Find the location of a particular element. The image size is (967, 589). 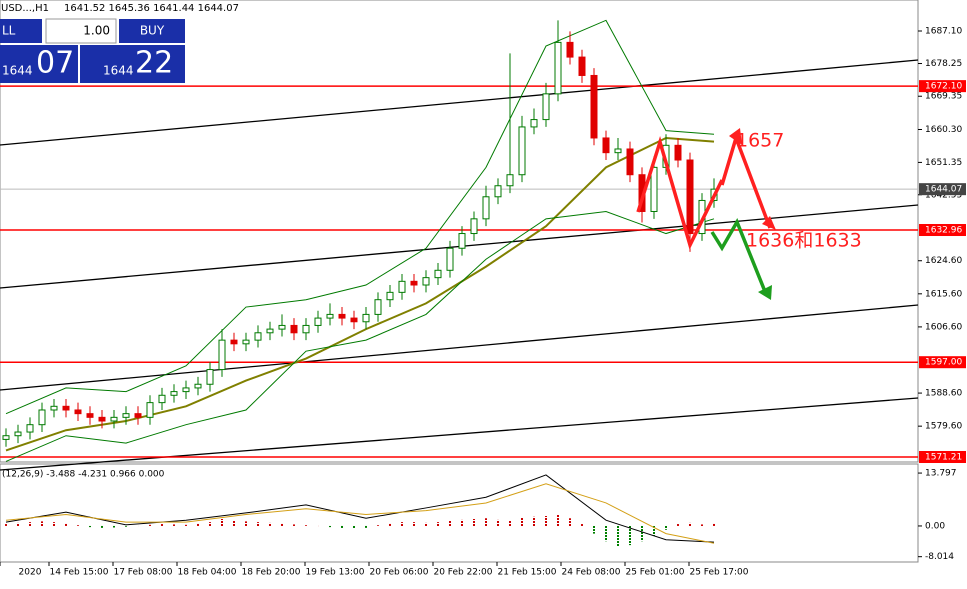

bid-box is located at coordinates (39, 64).